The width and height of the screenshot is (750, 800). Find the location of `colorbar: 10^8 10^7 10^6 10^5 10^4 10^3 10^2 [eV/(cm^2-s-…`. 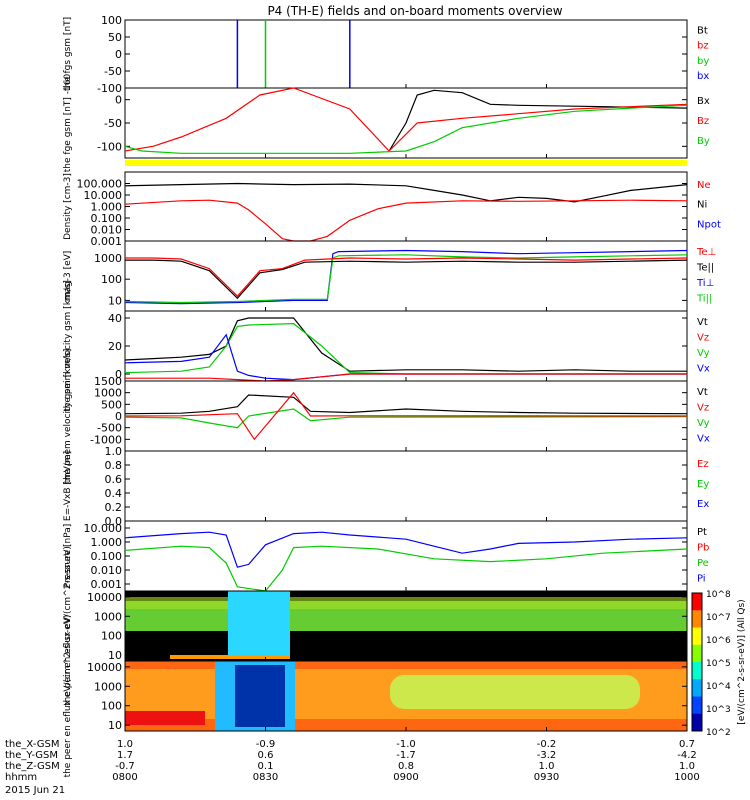

colorbar: 10^8 10^7 10^6 10^5 10^4 10^3 10^2 [eV/(cm^2-s-… is located at coordinates (719, 664).